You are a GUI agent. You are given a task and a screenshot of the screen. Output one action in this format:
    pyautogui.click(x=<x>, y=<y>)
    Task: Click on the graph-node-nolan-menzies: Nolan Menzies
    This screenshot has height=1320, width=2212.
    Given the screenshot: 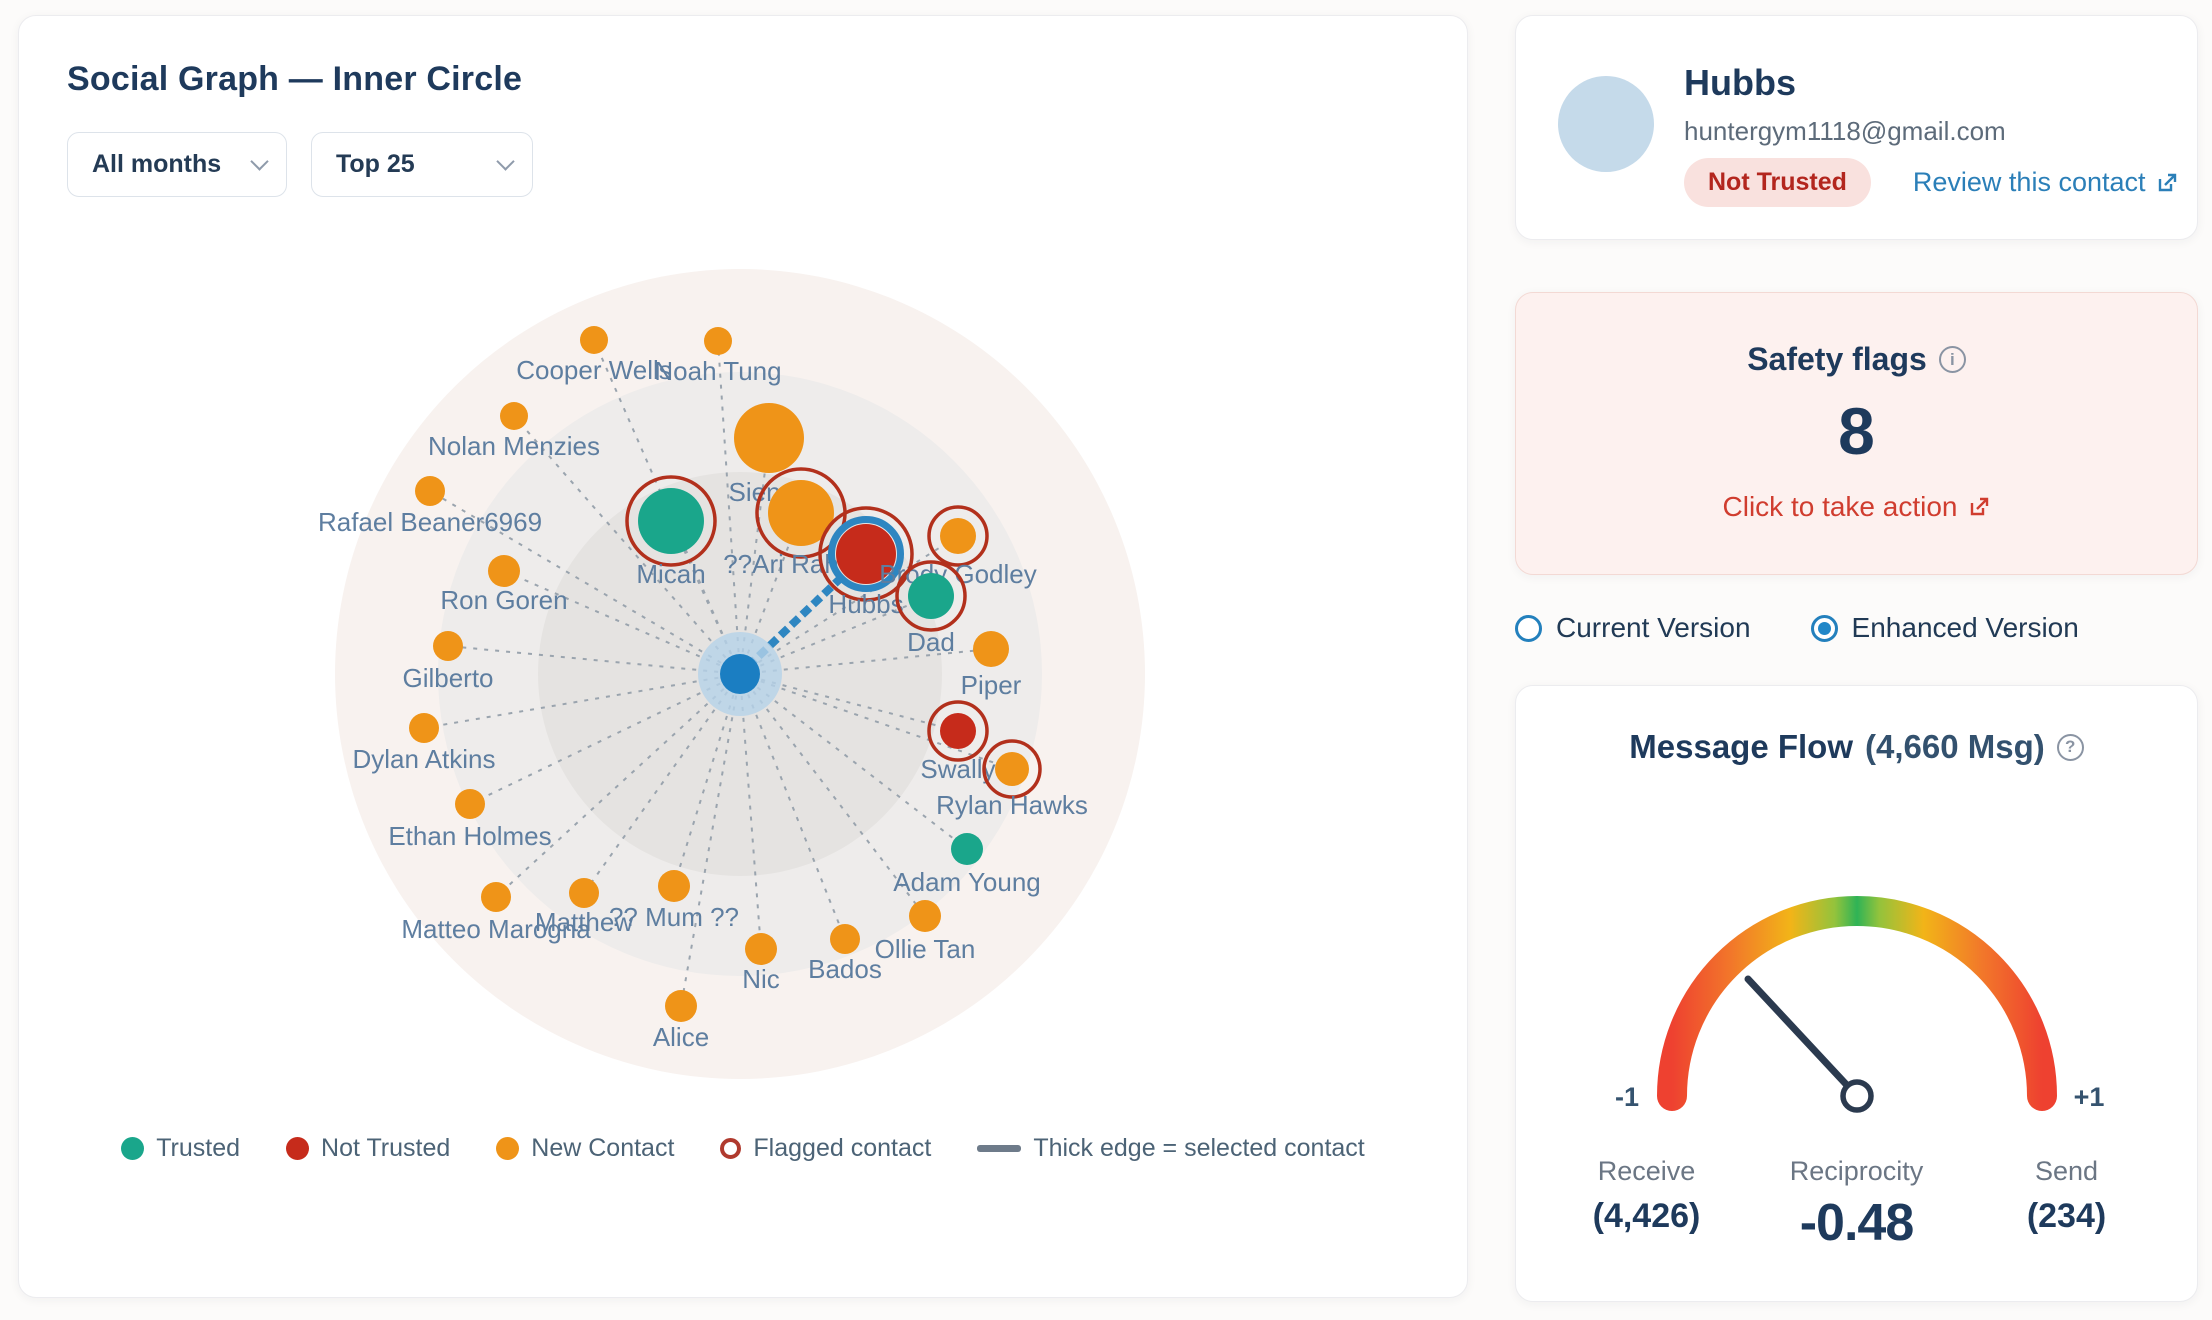 What is the action you would take?
    pyautogui.click(x=514, y=431)
    